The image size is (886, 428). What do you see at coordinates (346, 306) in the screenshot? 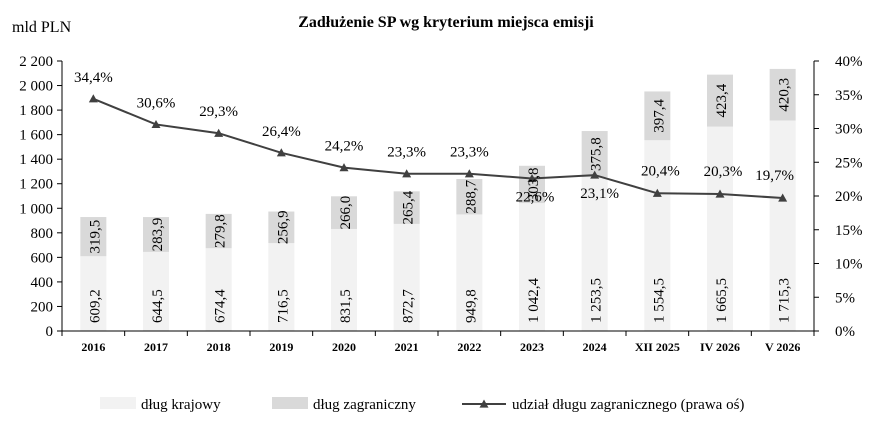
I see `label-domestic-4: 831,5` at bounding box center [346, 306].